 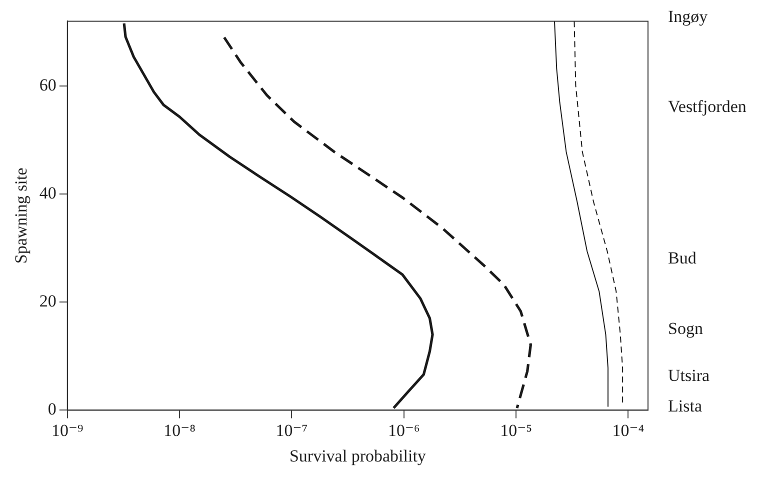 What do you see at coordinates (688, 16) in the screenshot?
I see `text: Ingøy` at bounding box center [688, 16].